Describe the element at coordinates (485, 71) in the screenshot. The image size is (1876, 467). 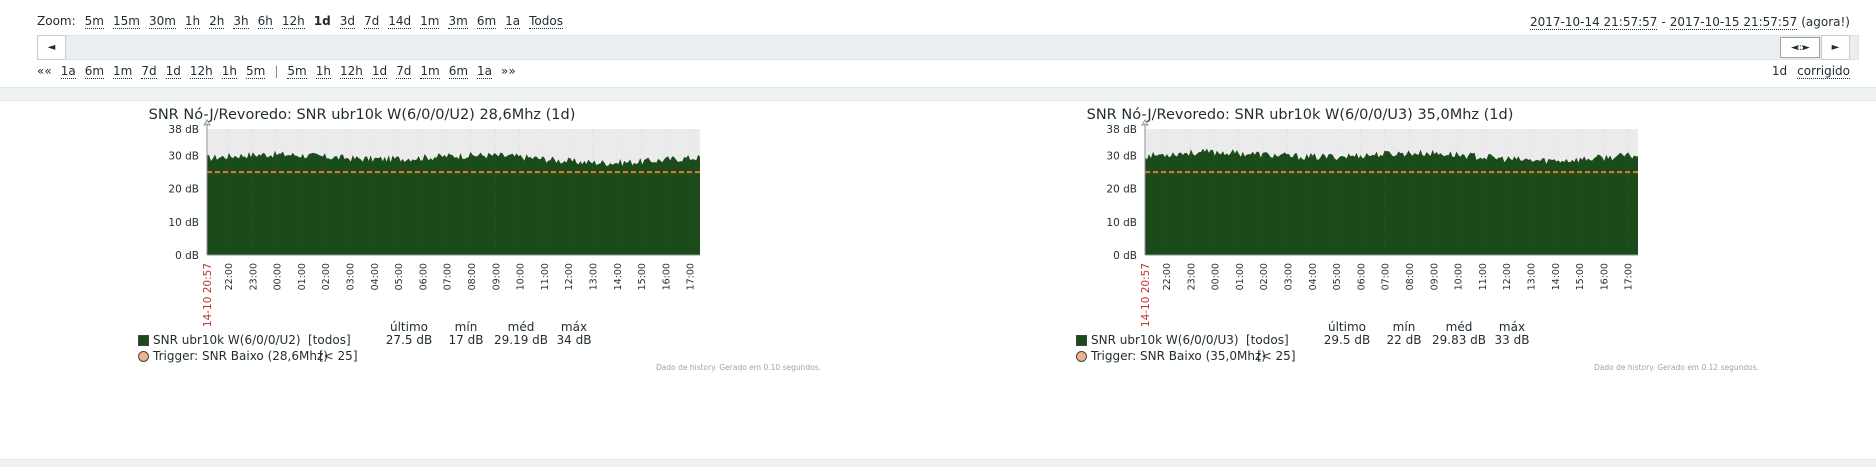
I see `nav-forward-1a: 1a` at that location.